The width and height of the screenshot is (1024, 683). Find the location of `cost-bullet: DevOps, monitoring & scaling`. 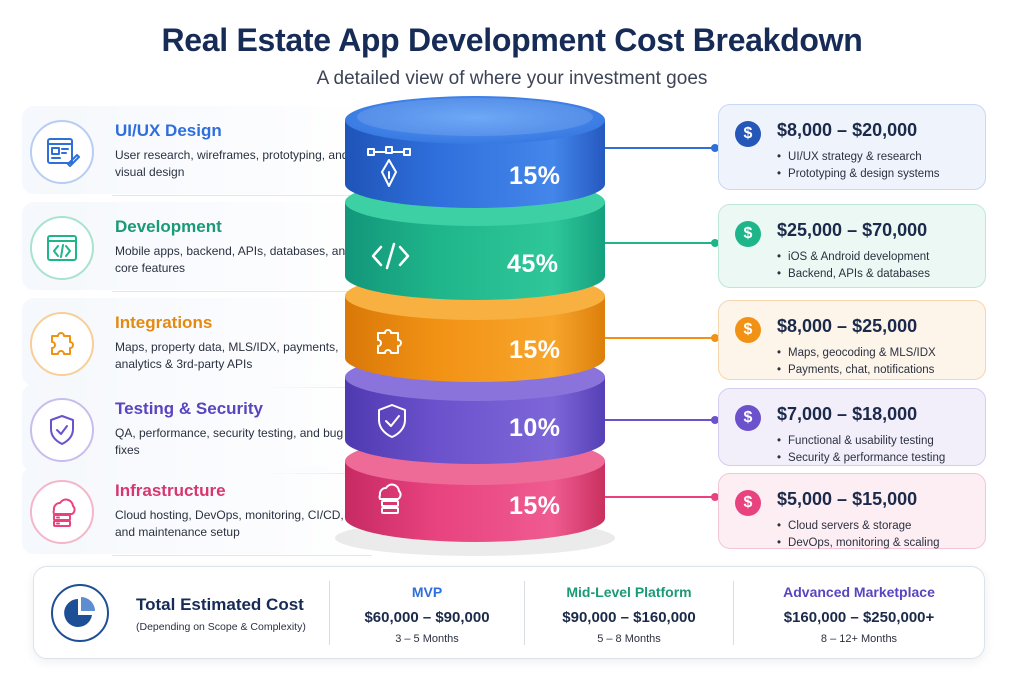

cost-bullet: DevOps, monitoring & scaling is located at coordinates (858, 543).